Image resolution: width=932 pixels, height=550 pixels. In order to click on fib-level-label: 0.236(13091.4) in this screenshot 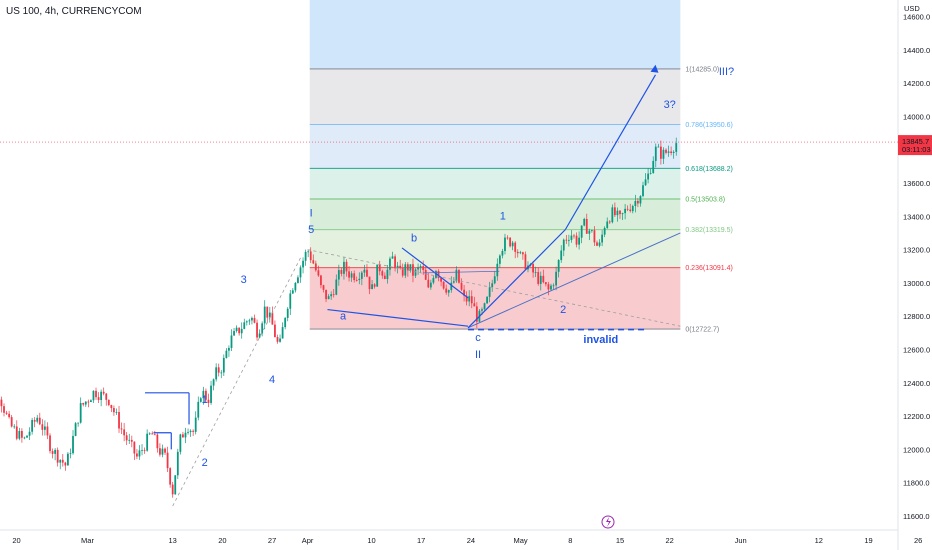, I will do `click(708, 268)`.